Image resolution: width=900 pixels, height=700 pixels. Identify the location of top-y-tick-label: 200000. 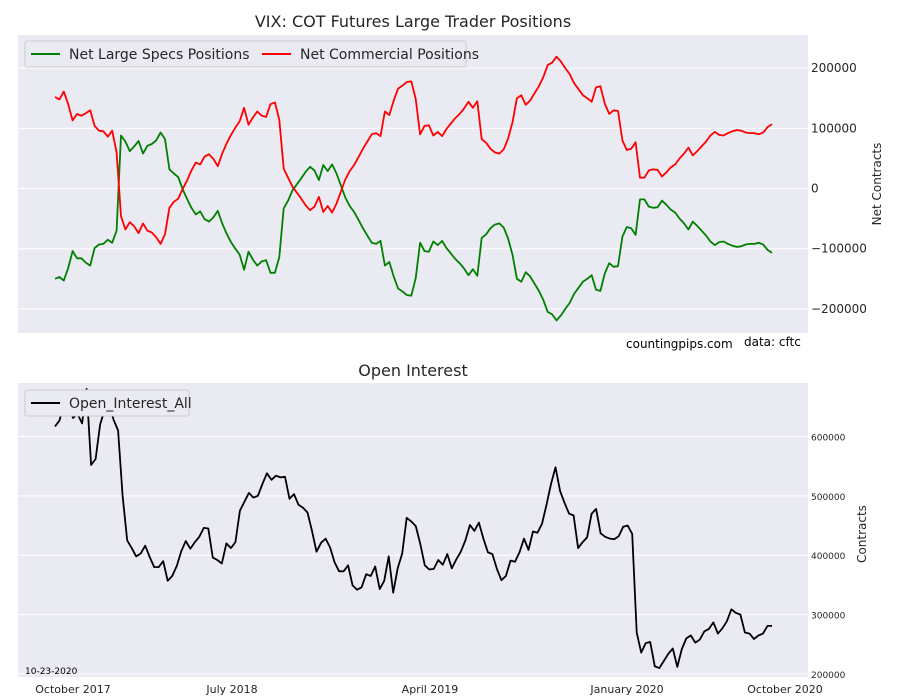
(834, 68).